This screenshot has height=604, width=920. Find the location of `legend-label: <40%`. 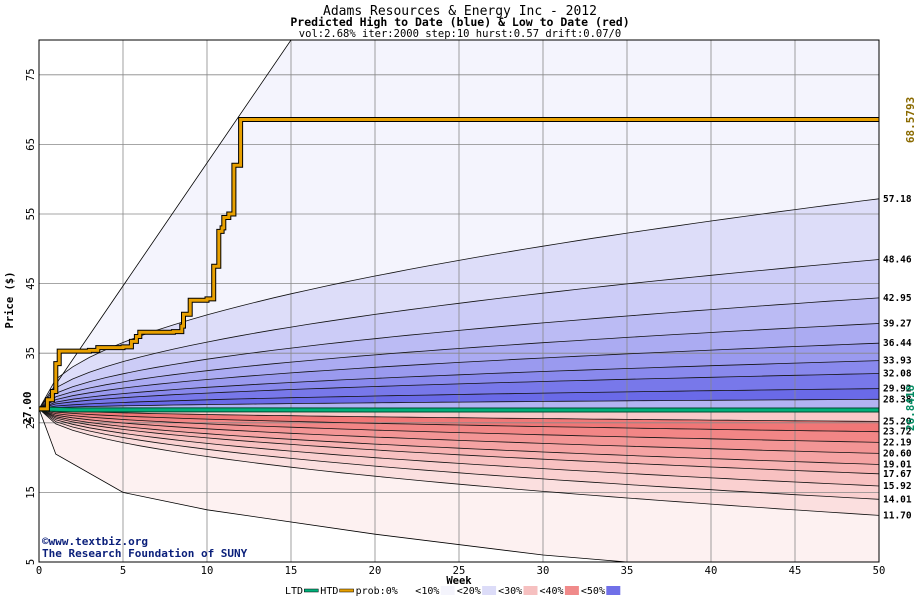

legend-label: <40% is located at coordinates (552, 591).